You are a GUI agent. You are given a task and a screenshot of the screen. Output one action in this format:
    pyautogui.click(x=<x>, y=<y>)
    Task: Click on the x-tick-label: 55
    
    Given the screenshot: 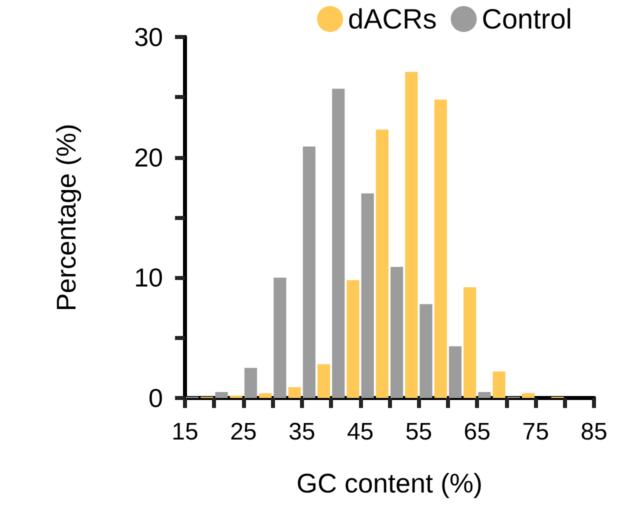 What is the action you would take?
    pyautogui.click(x=418, y=432)
    